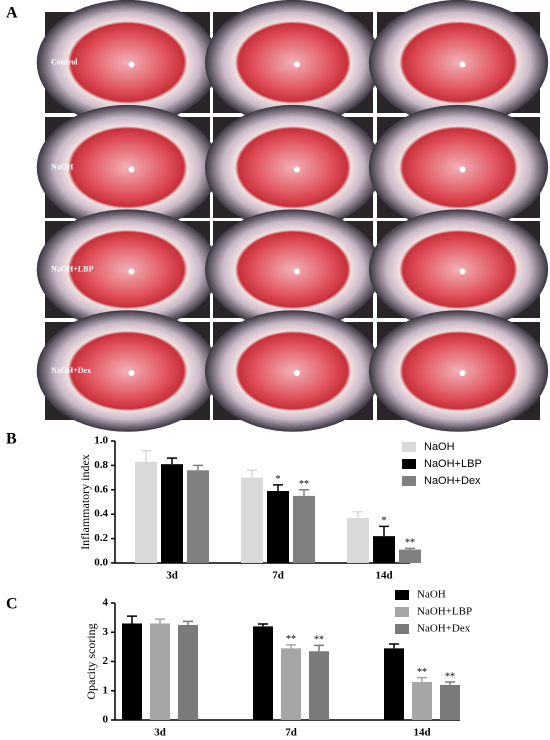  Describe the element at coordinates (71, 370) in the screenshot. I see `row-label: NaOH+Dex` at that location.